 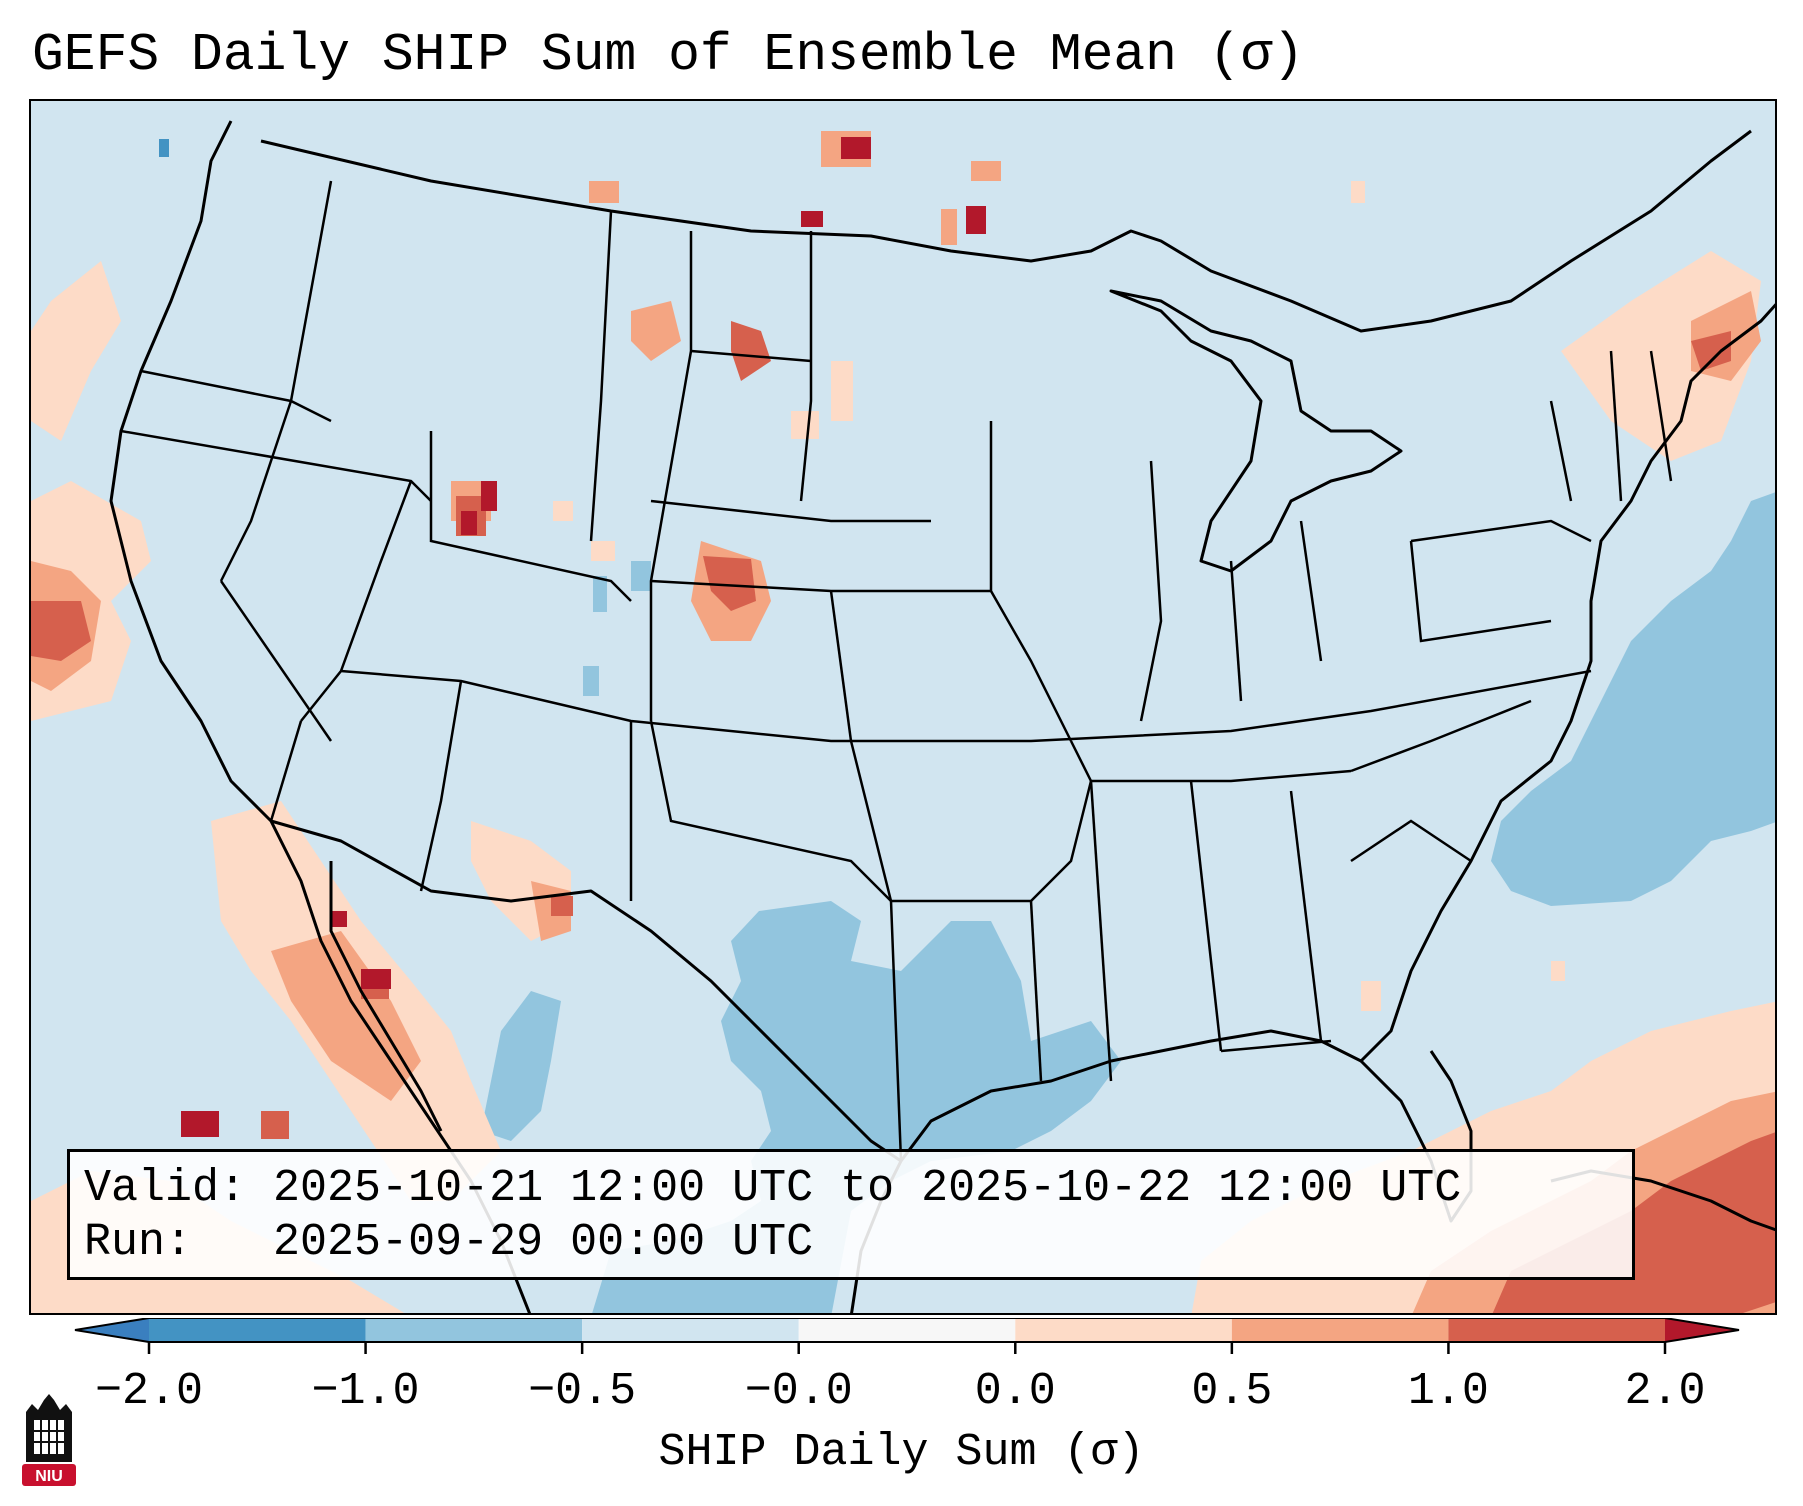 What do you see at coordinates (76, 351) in the screenshot?
I see `pacific-positive` at bounding box center [76, 351].